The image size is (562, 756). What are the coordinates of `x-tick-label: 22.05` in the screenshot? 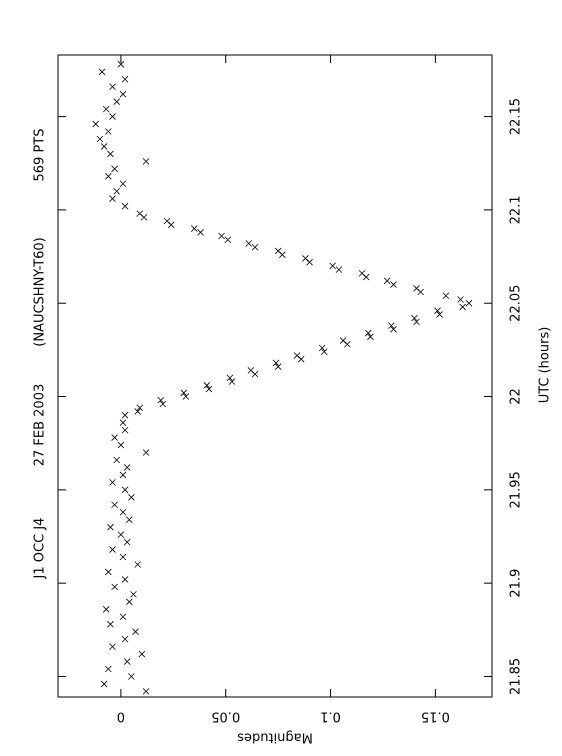 It's located at (516, 303).